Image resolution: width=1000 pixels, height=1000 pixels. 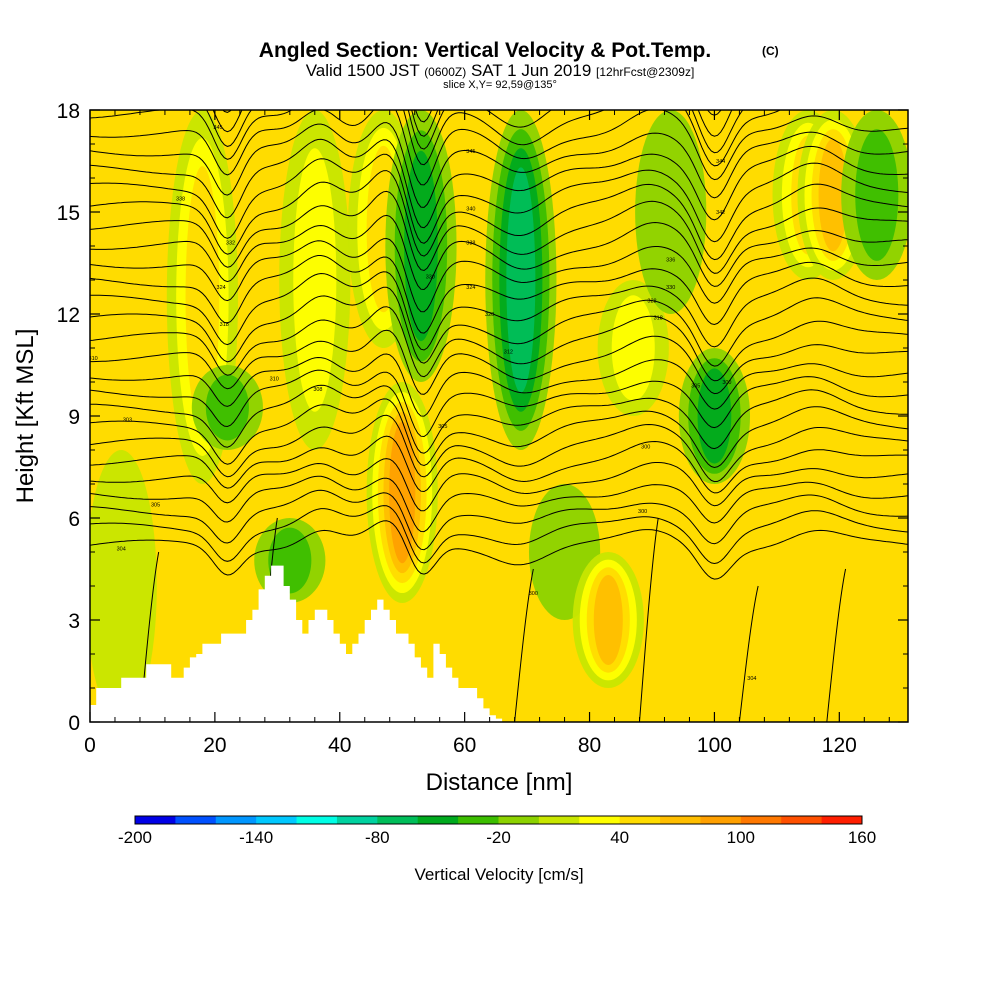 I want to click on theta-label: 324, so click(x=470, y=288).